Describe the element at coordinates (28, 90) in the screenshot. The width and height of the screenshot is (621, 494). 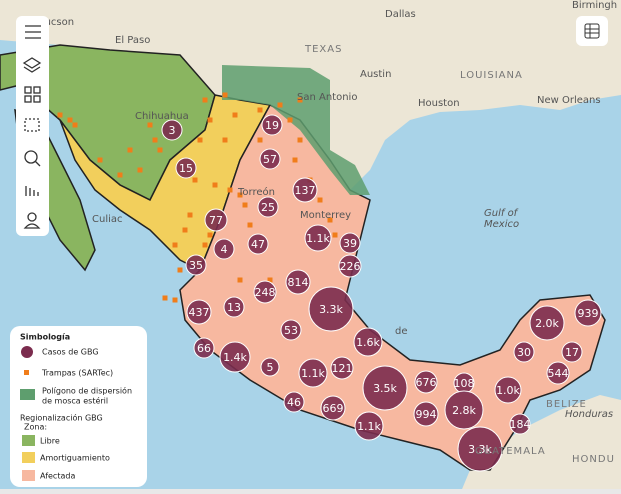
I see `qr-button` at that location.